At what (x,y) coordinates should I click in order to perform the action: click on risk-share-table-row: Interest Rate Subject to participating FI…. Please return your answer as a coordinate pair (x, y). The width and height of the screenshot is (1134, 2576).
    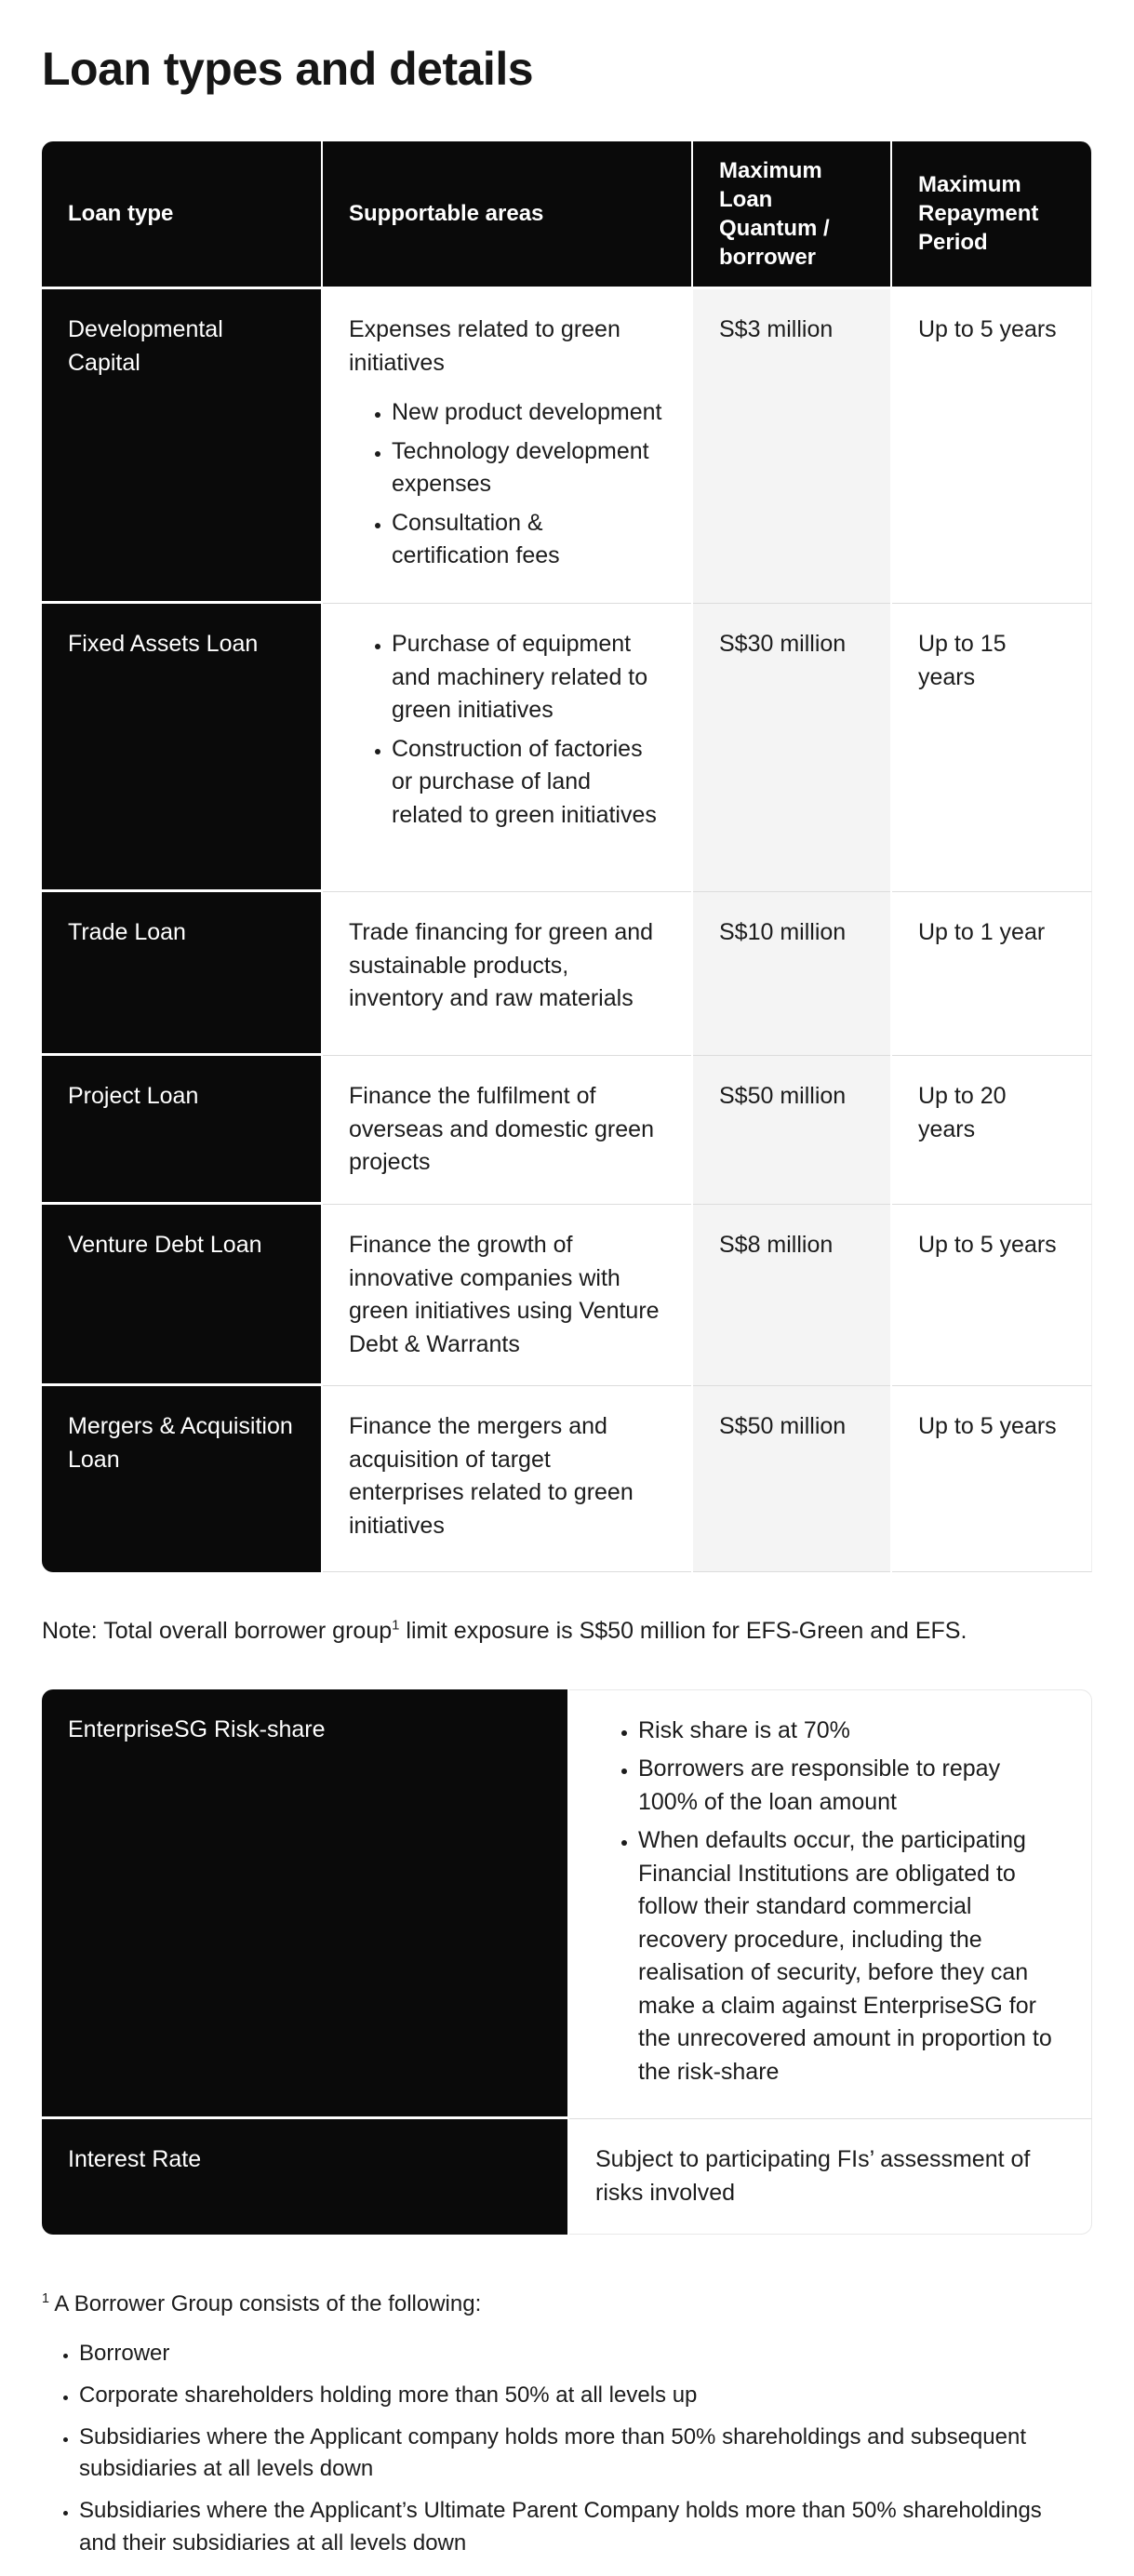
    Looking at the image, I should click on (567, 2177).